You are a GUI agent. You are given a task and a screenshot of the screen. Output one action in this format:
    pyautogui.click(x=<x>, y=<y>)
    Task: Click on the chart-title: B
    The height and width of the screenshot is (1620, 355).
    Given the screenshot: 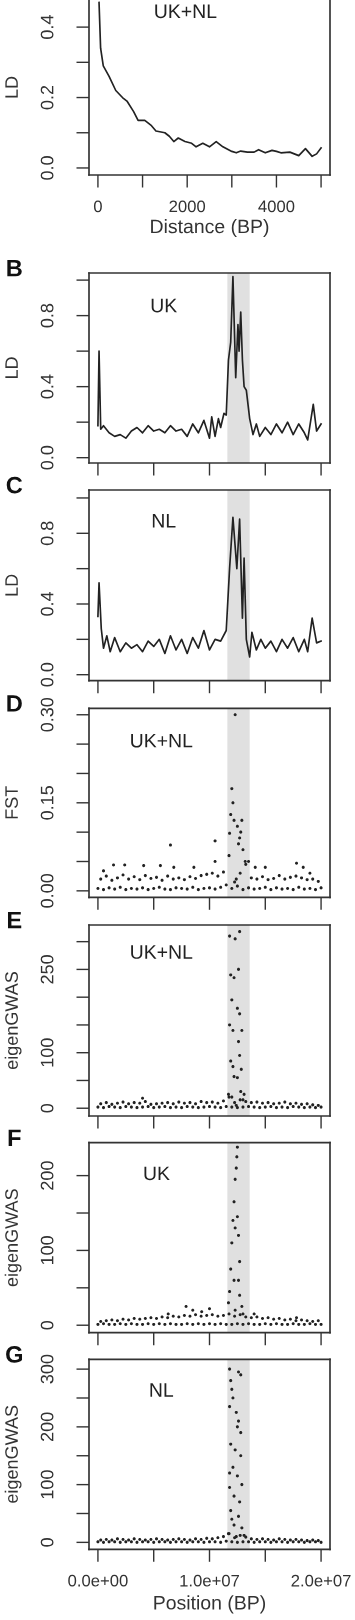 What is the action you would take?
    pyautogui.click(x=14, y=268)
    